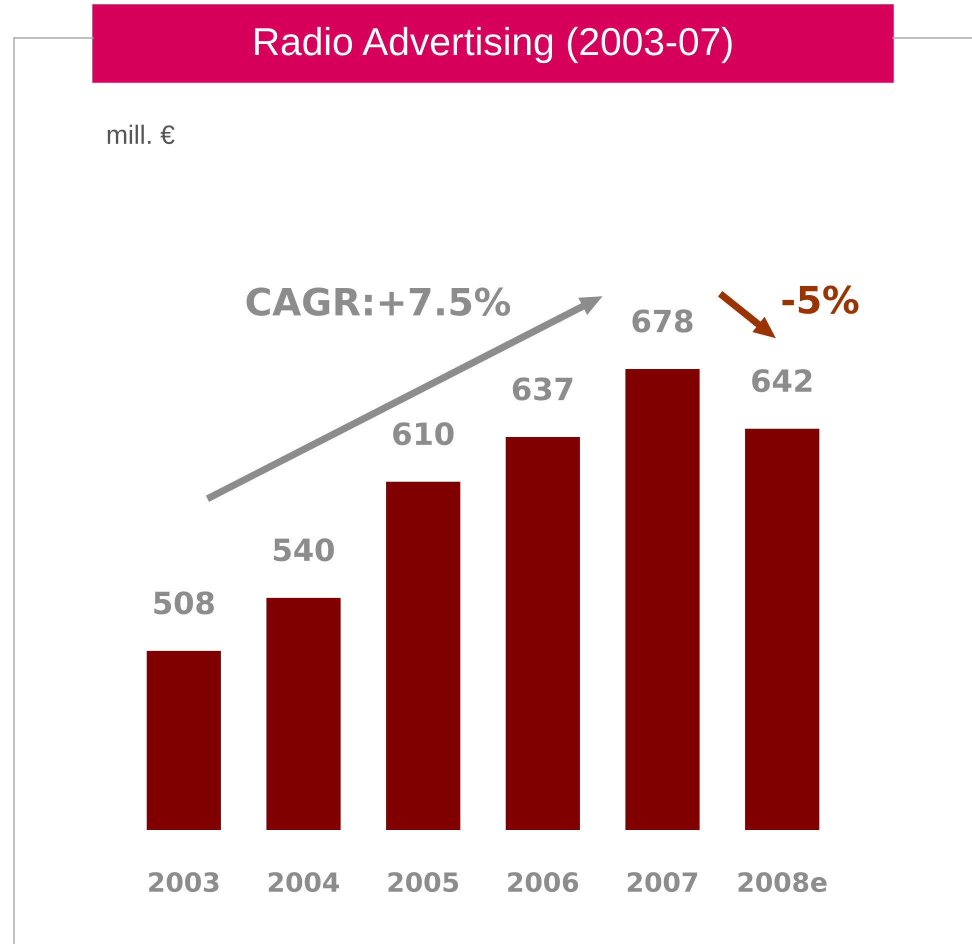 The width and height of the screenshot is (972, 944). Describe the element at coordinates (782, 882) in the screenshot. I see `x-tick-label: 2008e` at that location.